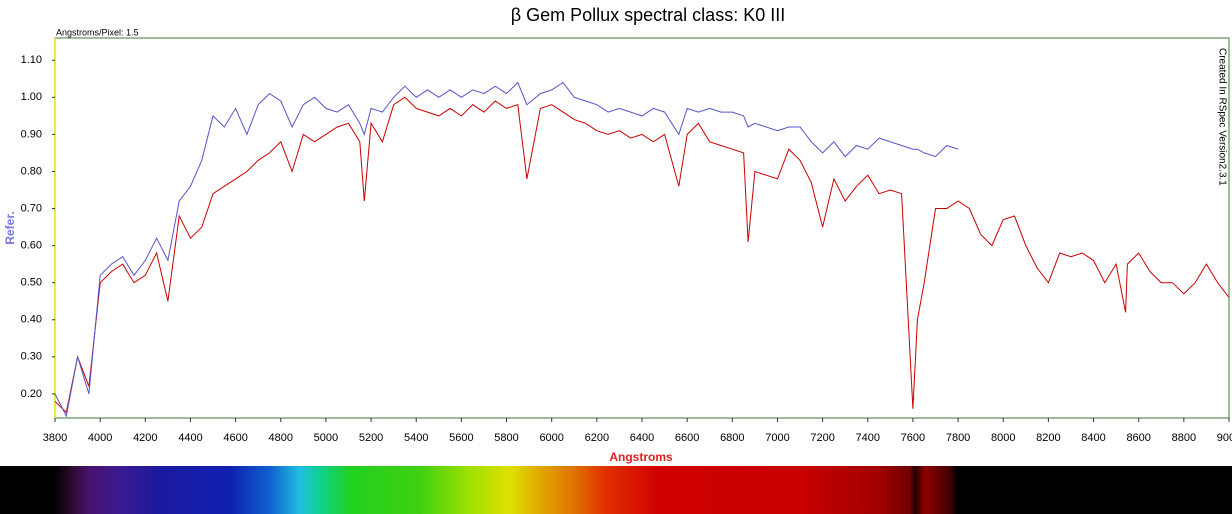  What do you see at coordinates (190, 438) in the screenshot?
I see `x-tick-label: 4400` at bounding box center [190, 438].